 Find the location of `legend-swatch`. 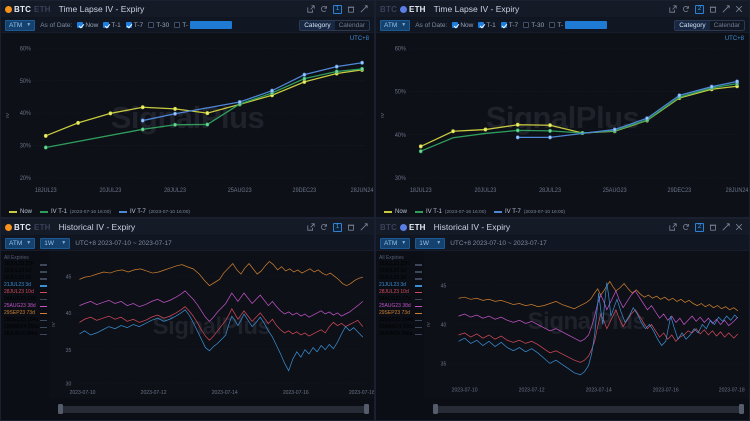

legend-swatch is located at coordinates (123, 212).